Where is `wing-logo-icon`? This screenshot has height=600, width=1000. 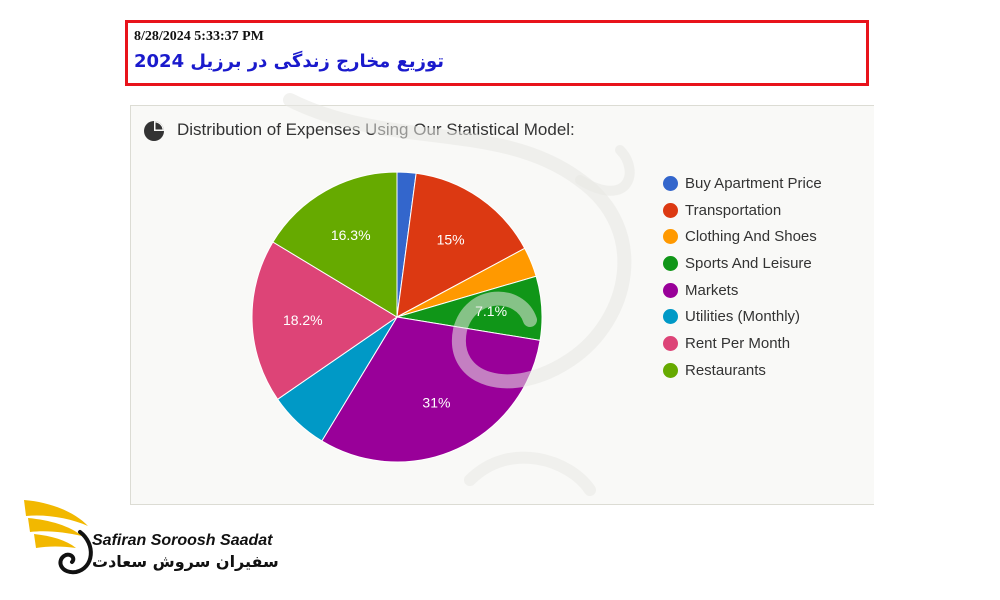
wing-logo-icon is located at coordinates (58, 537).